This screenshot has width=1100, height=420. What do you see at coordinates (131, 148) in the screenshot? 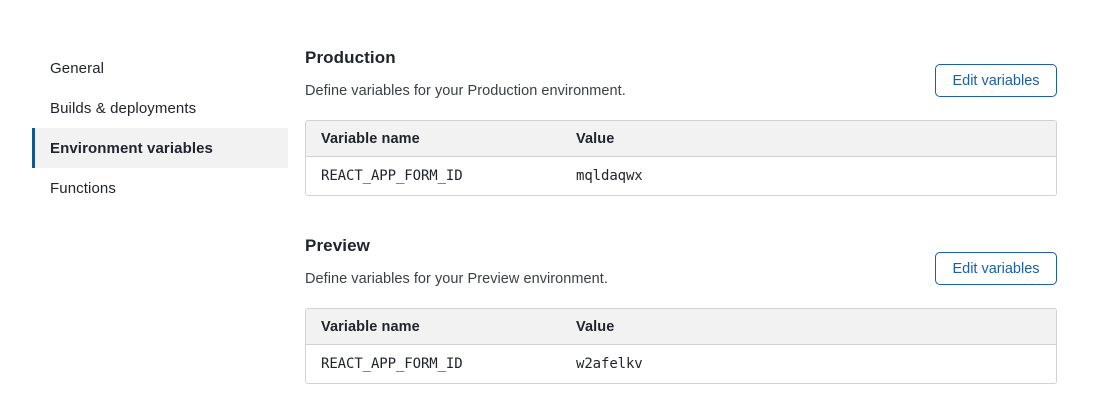
I see `sidebar-item-label: Environment variables` at bounding box center [131, 148].